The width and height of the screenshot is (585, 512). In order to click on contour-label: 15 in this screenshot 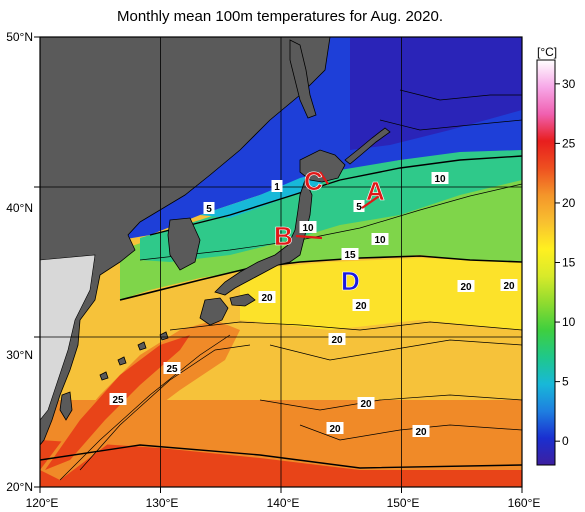, I will do `click(350, 255)`.